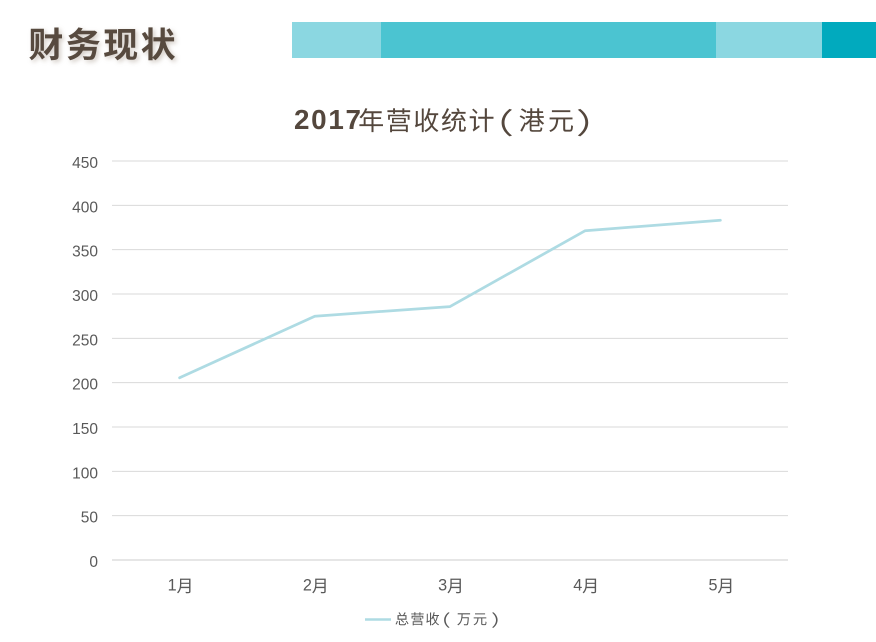 This screenshot has width=876, height=642. What do you see at coordinates (307, 586) in the screenshot?
I see `svg-text: 2` at bounding box center [307, 586].